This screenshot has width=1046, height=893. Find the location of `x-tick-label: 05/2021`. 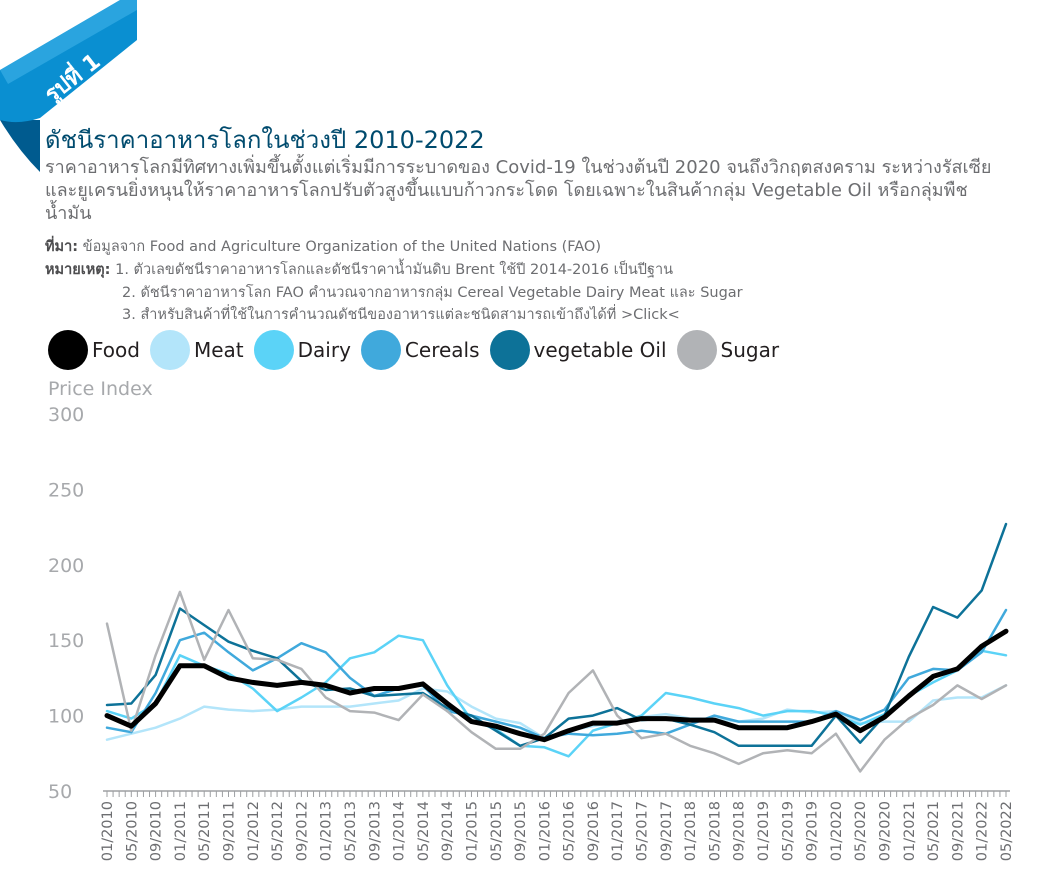

x-tick-label: 05/2021 is located at coordinates (934, 831).